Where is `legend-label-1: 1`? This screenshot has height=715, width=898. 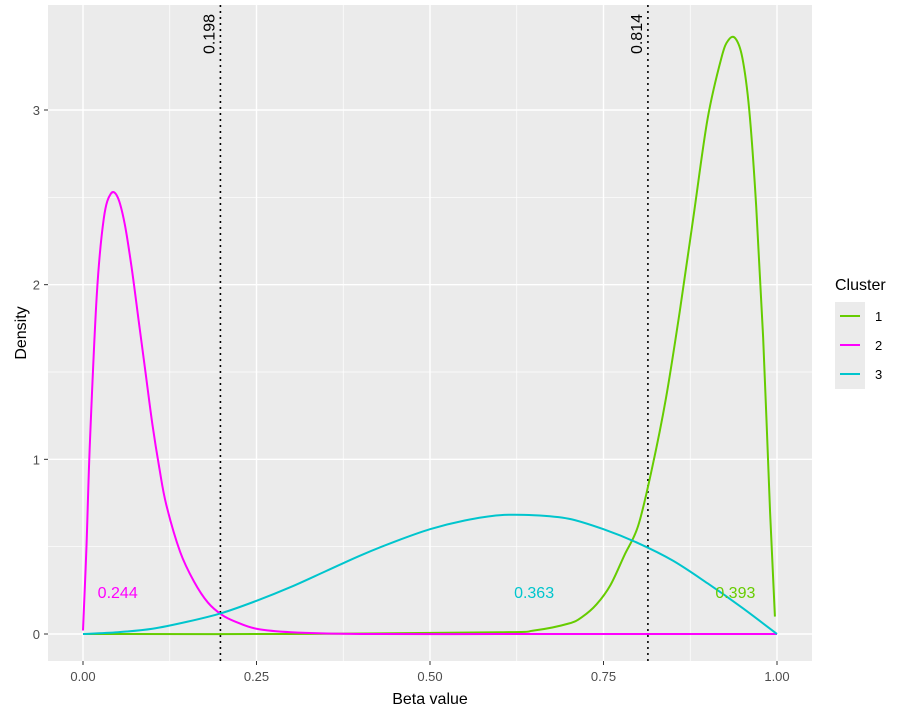
legend-label-1: 1 is located at coordinates (878, 316).